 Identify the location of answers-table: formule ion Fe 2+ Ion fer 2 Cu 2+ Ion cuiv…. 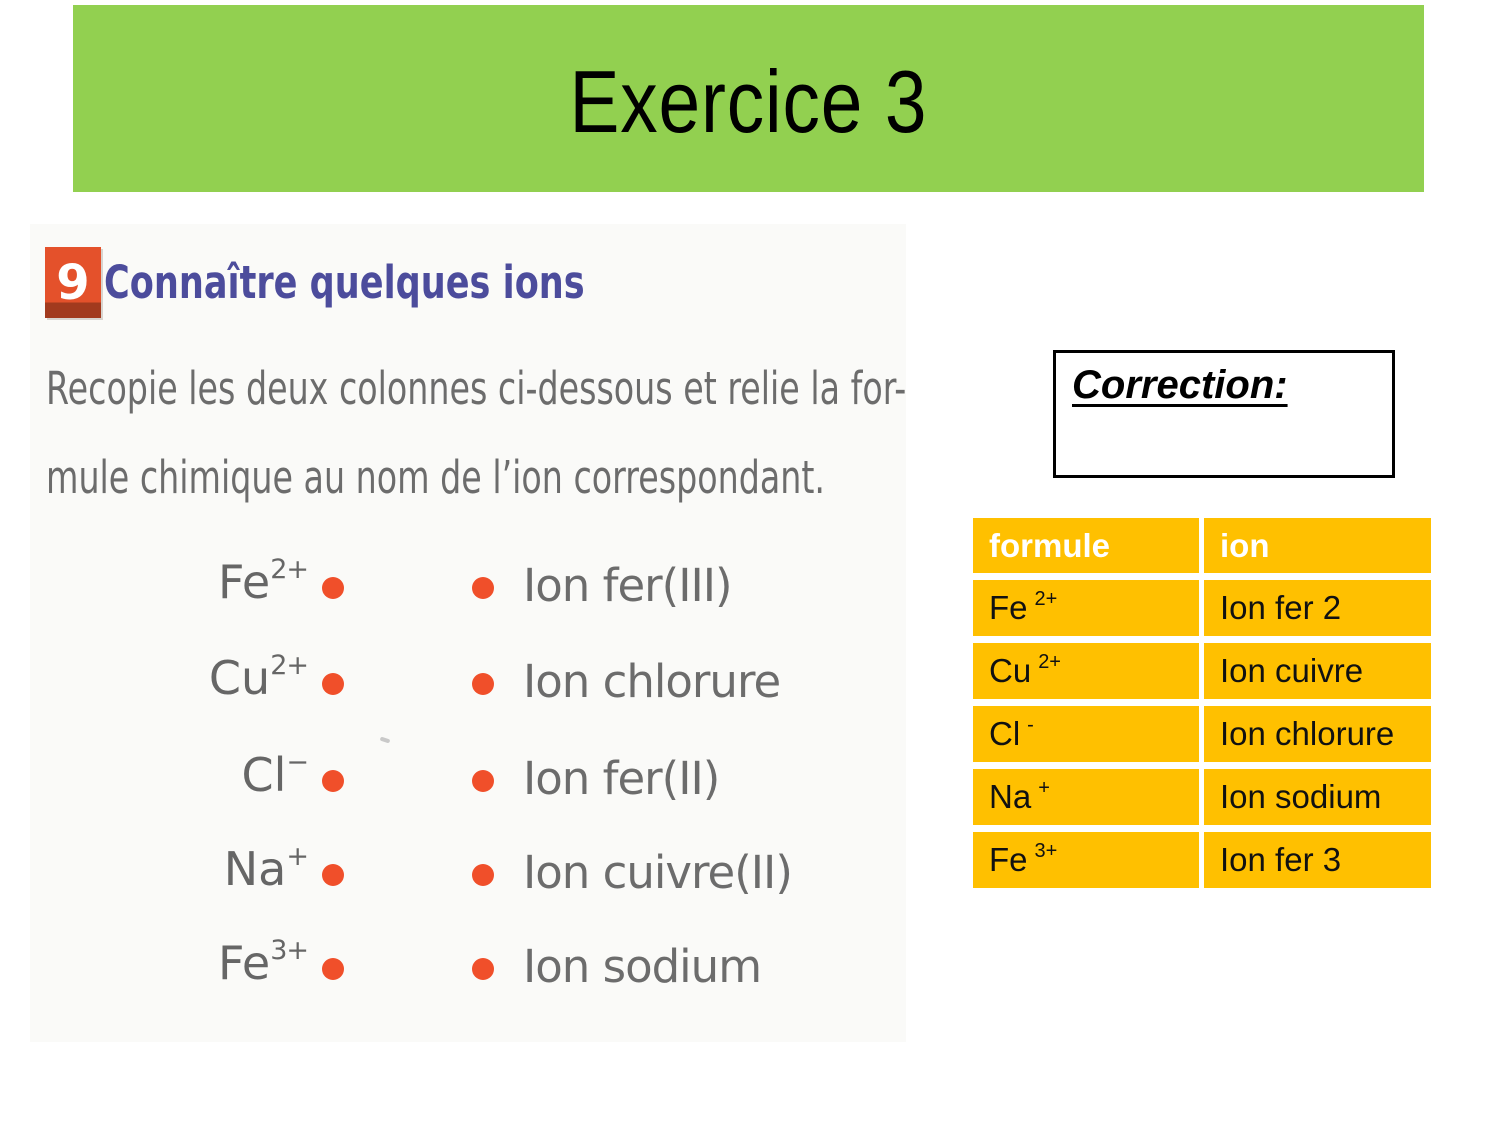
(1202, 703).